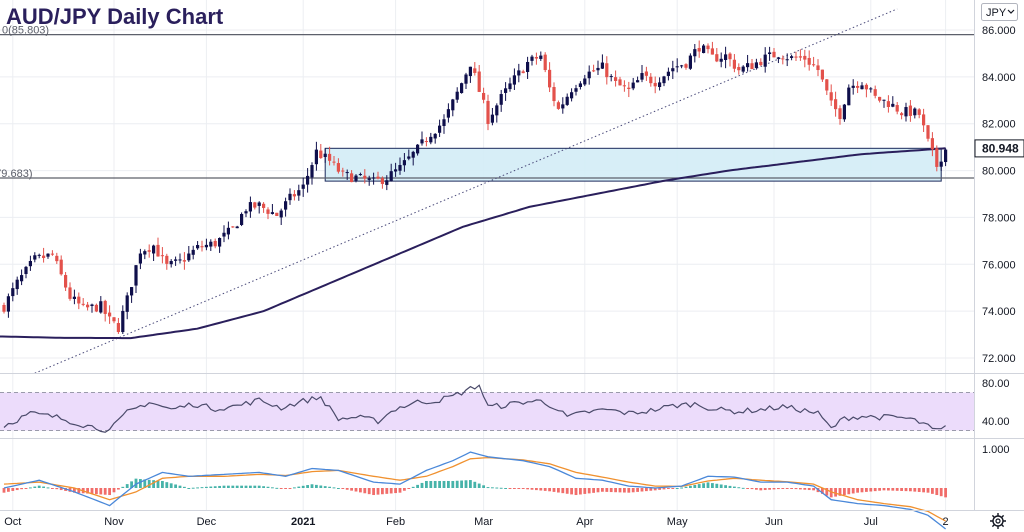 The width and height of the screenshot is (1024, 532). What do you see at coordinates (115, 16) in the screenshot?
I see `chart-title: AUD/JPY Daily Chart` at bounding box center [115, 16].